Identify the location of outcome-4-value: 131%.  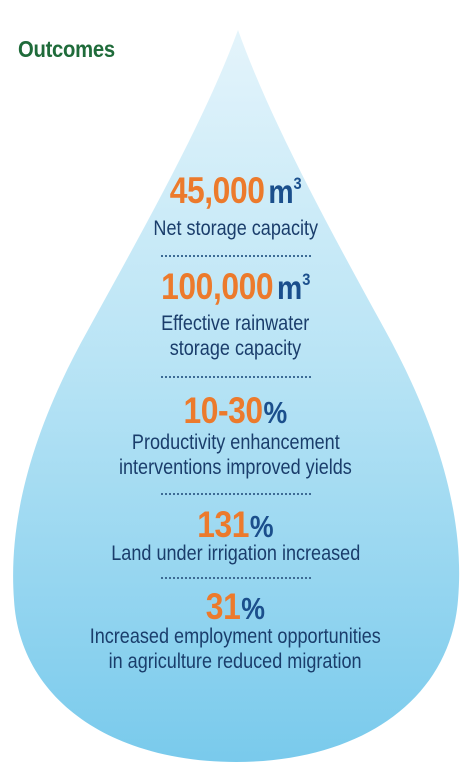
(235, 525).